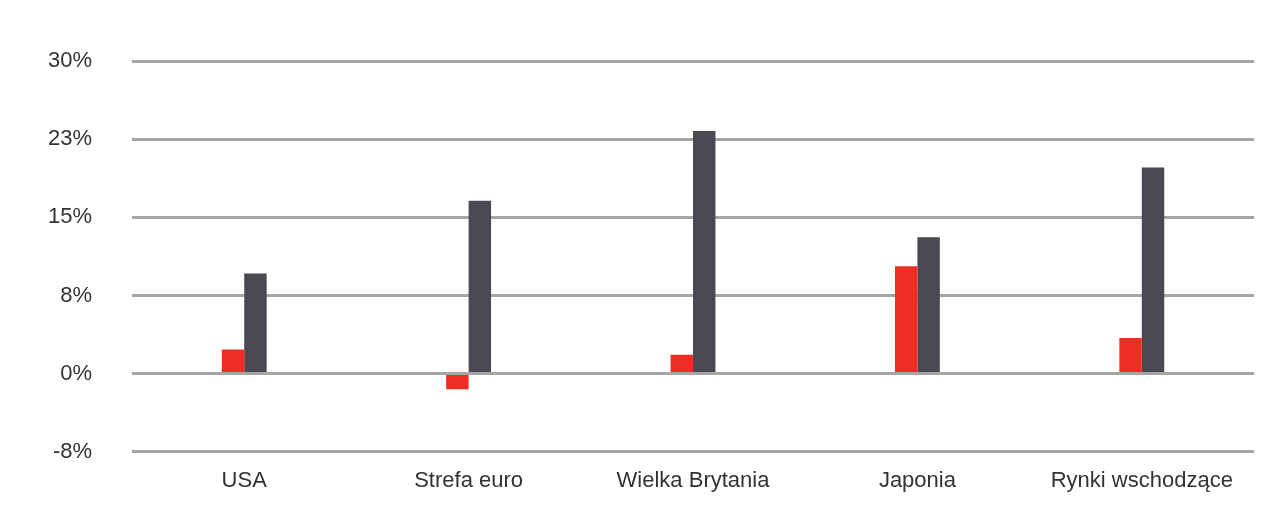 This screenshot has height=518, width=1262. Describe the element at coordinates (76, 372) in the screenshot. I see `y-tick-label: 0%` at that location.